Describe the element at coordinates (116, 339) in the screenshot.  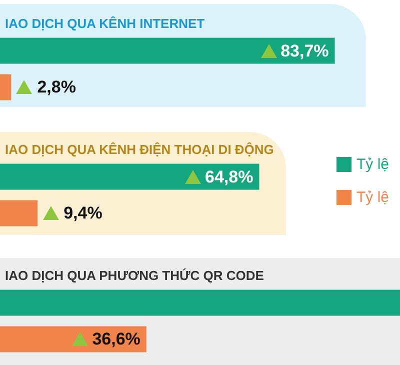
I see `data-label: 36,6%` at that location.